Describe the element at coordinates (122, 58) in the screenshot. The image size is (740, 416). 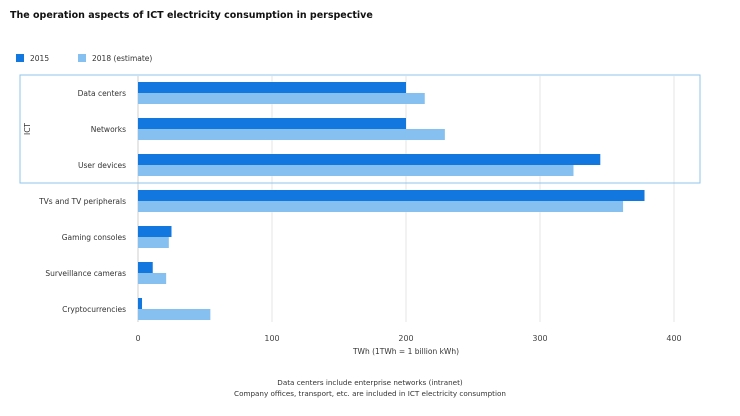
I see `legend-label-2018: 2018 (estimate)` at that location.